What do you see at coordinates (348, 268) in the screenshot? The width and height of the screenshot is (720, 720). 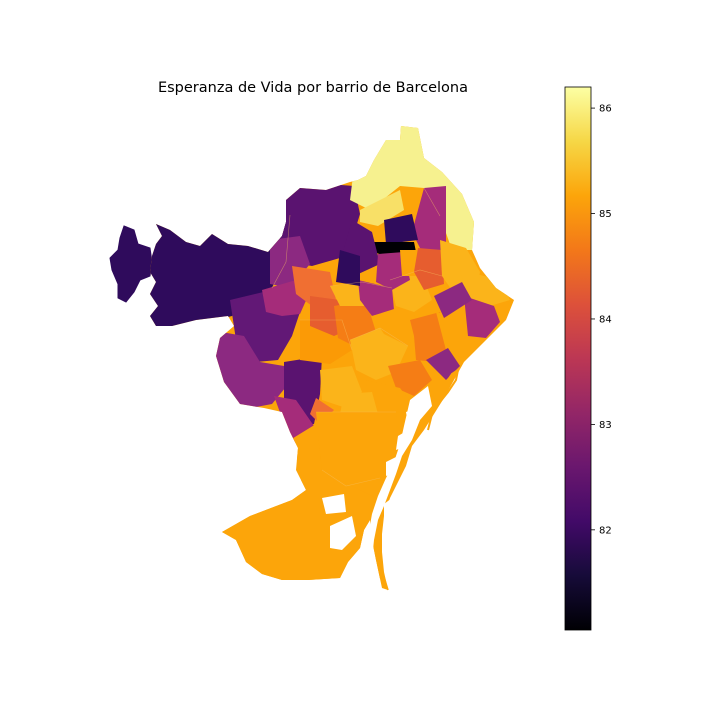 I see `district-north-center-b` at bounding box center [348, 268].